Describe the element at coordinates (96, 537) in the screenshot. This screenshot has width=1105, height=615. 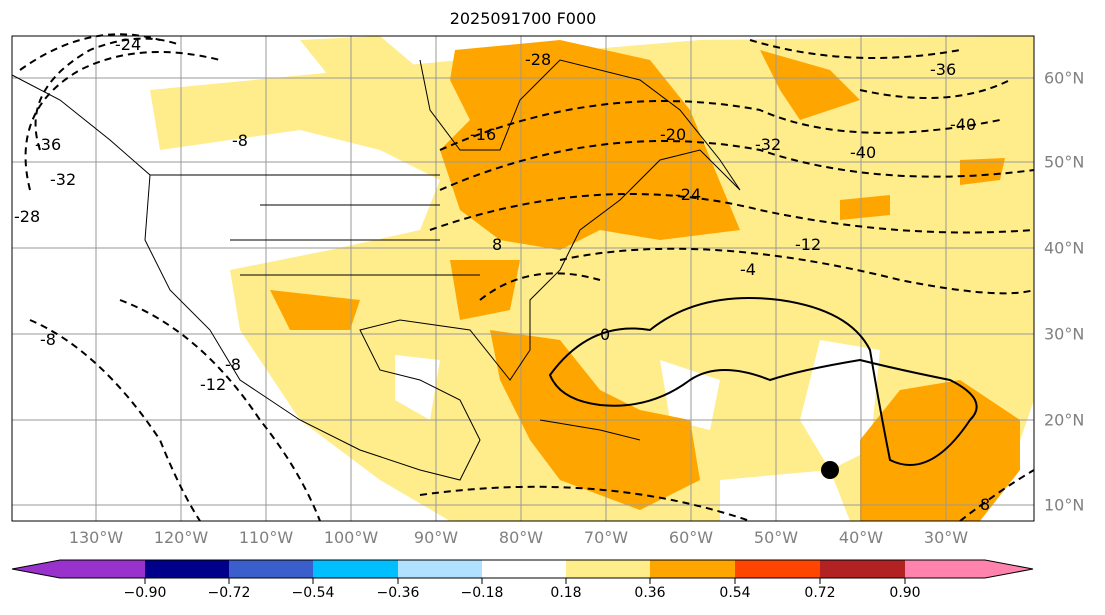
I see `longitude-label: 130°W` at that location.